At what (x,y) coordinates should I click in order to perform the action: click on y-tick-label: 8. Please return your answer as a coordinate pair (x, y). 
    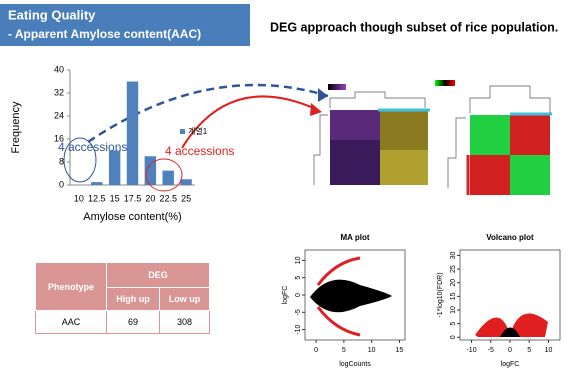
    Looking at the image, I should click on (61, 161).